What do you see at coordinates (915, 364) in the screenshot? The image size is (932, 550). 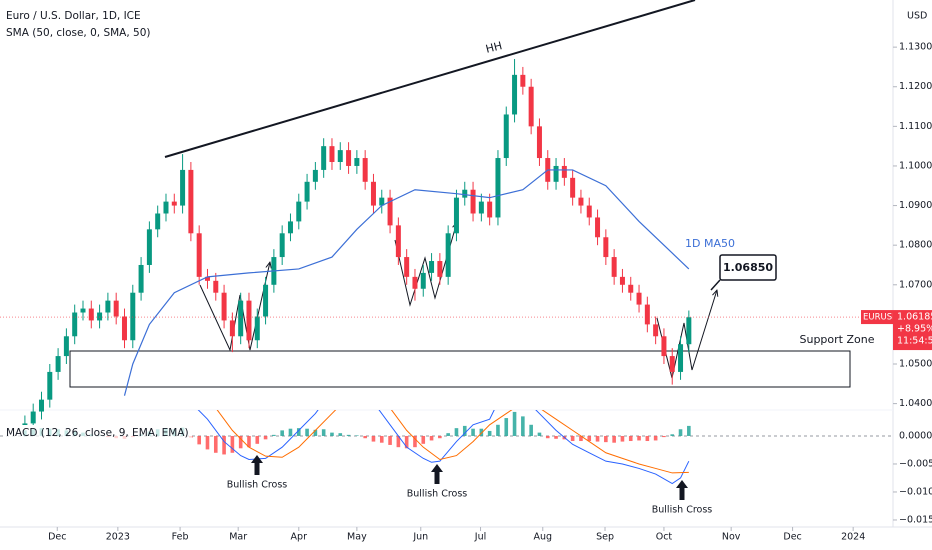 I see `y-tick-label: 1.05000` at bounding box center [915, 364].